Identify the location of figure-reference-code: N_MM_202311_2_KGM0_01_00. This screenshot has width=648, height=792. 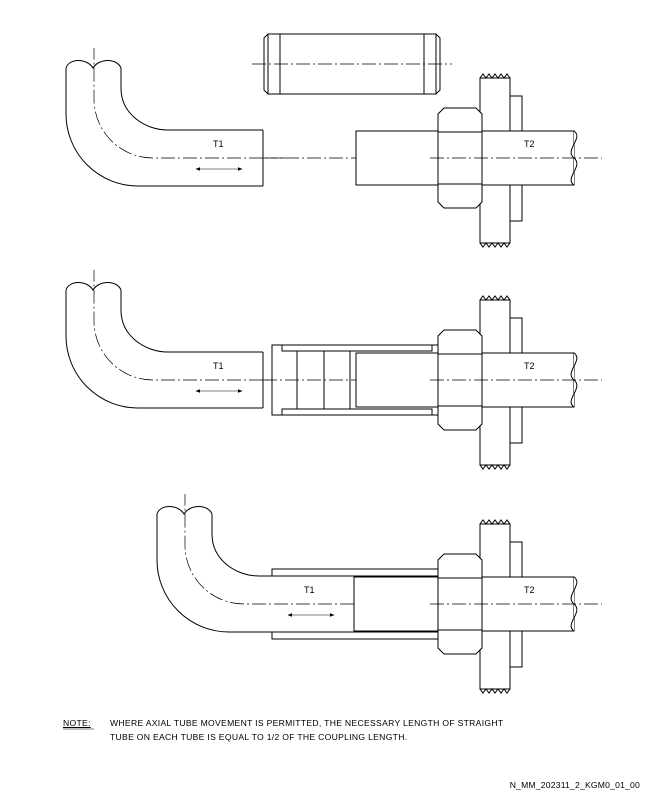
(574, 785).